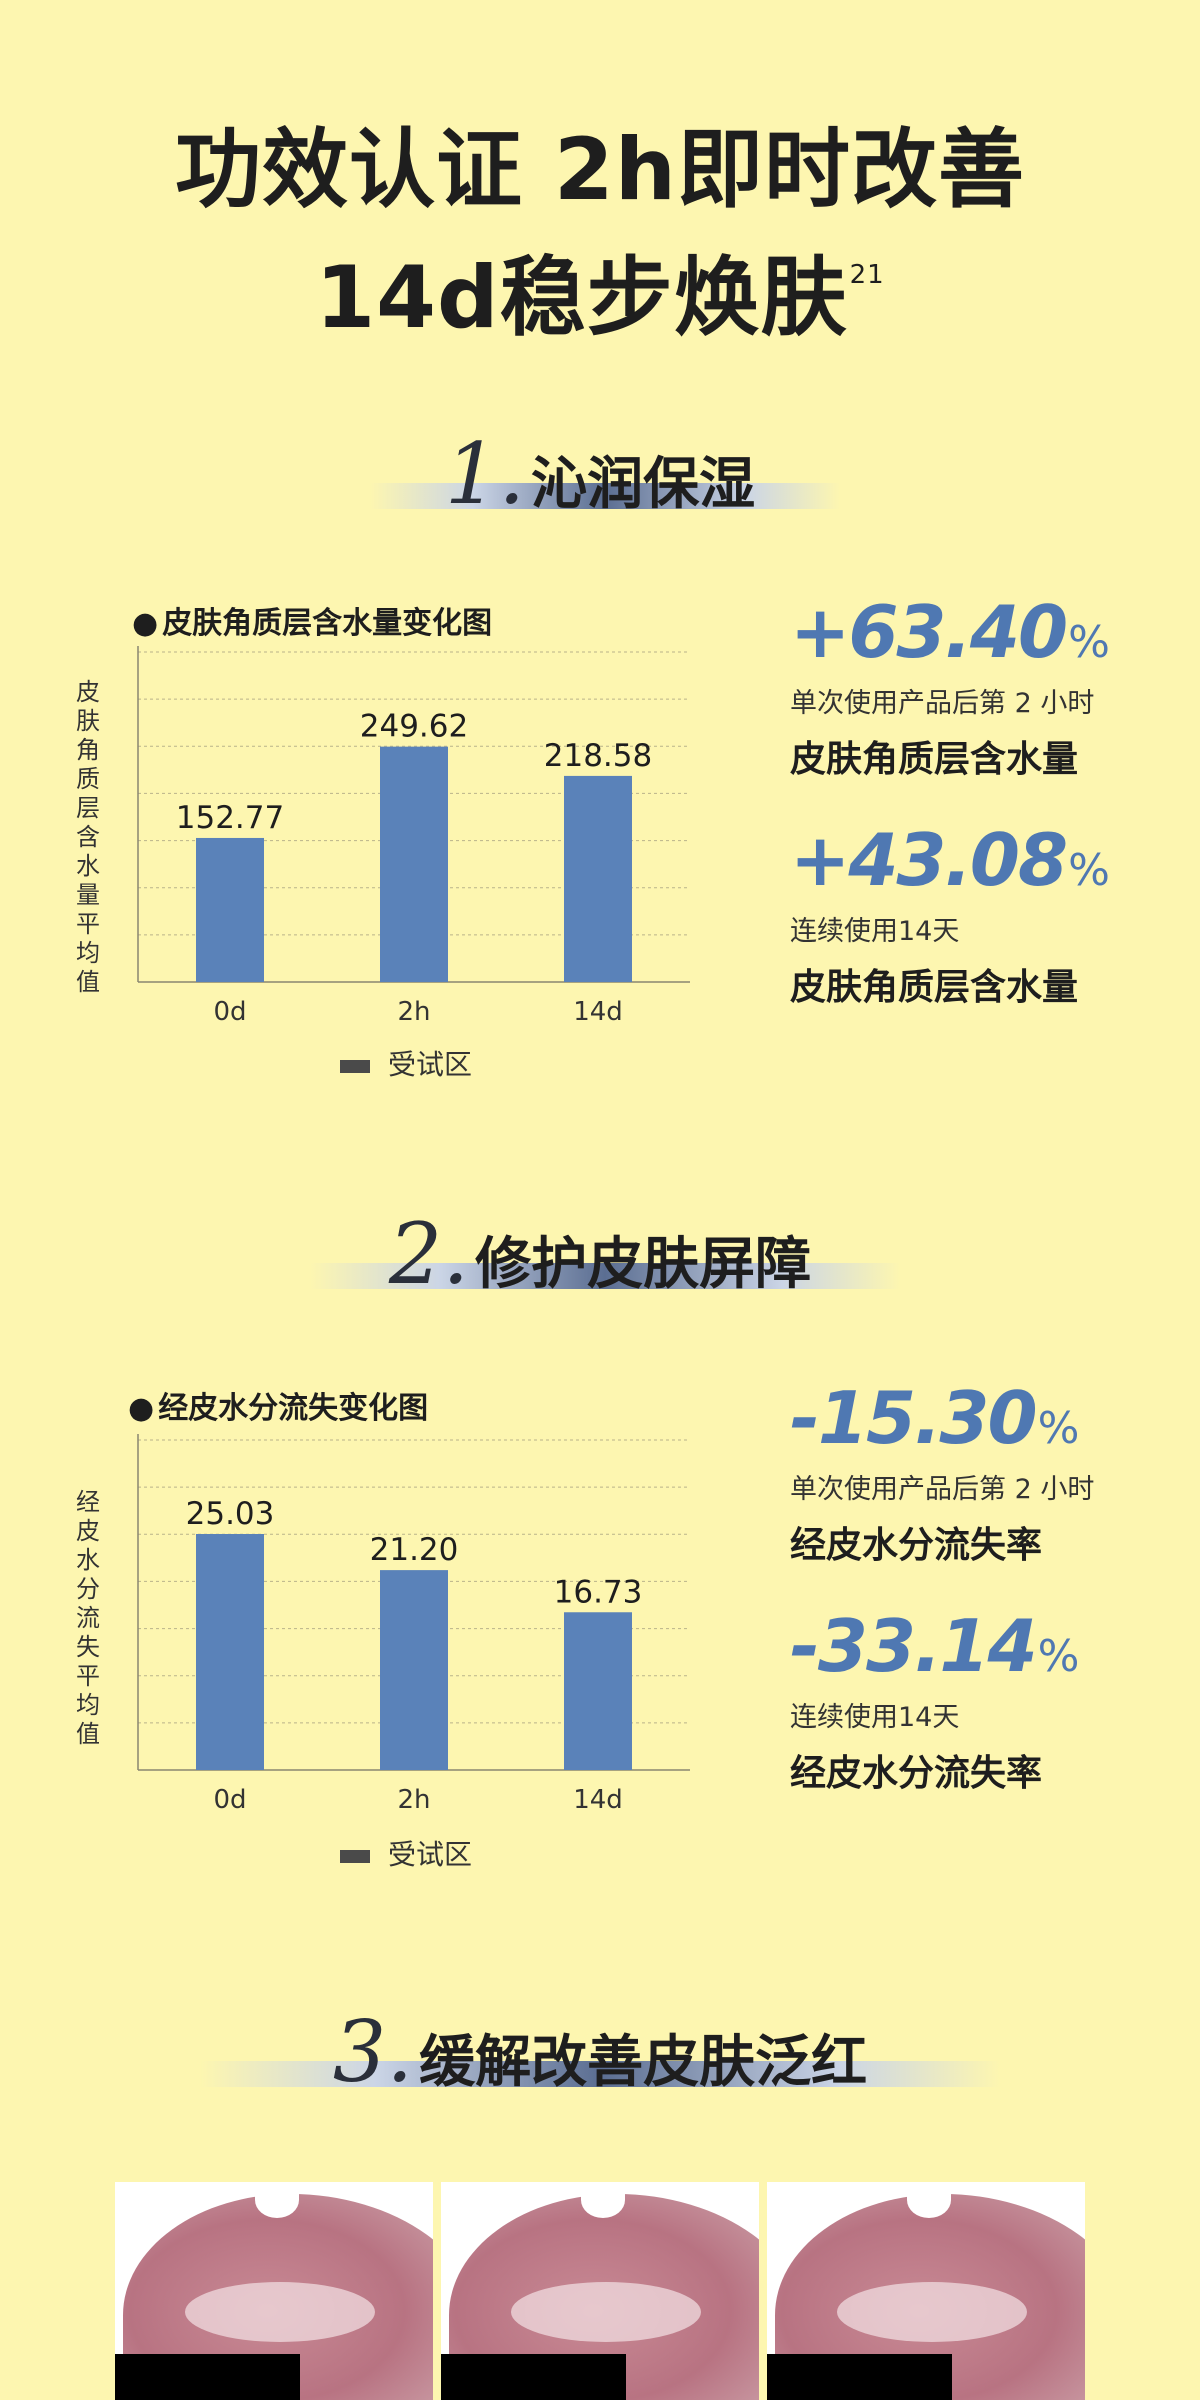  What do you see at coordinates (934, 759) in the screenshot?
I see `stat-1-1-metric: 皮肤角质层含水量` at bounding box center [934, 759].